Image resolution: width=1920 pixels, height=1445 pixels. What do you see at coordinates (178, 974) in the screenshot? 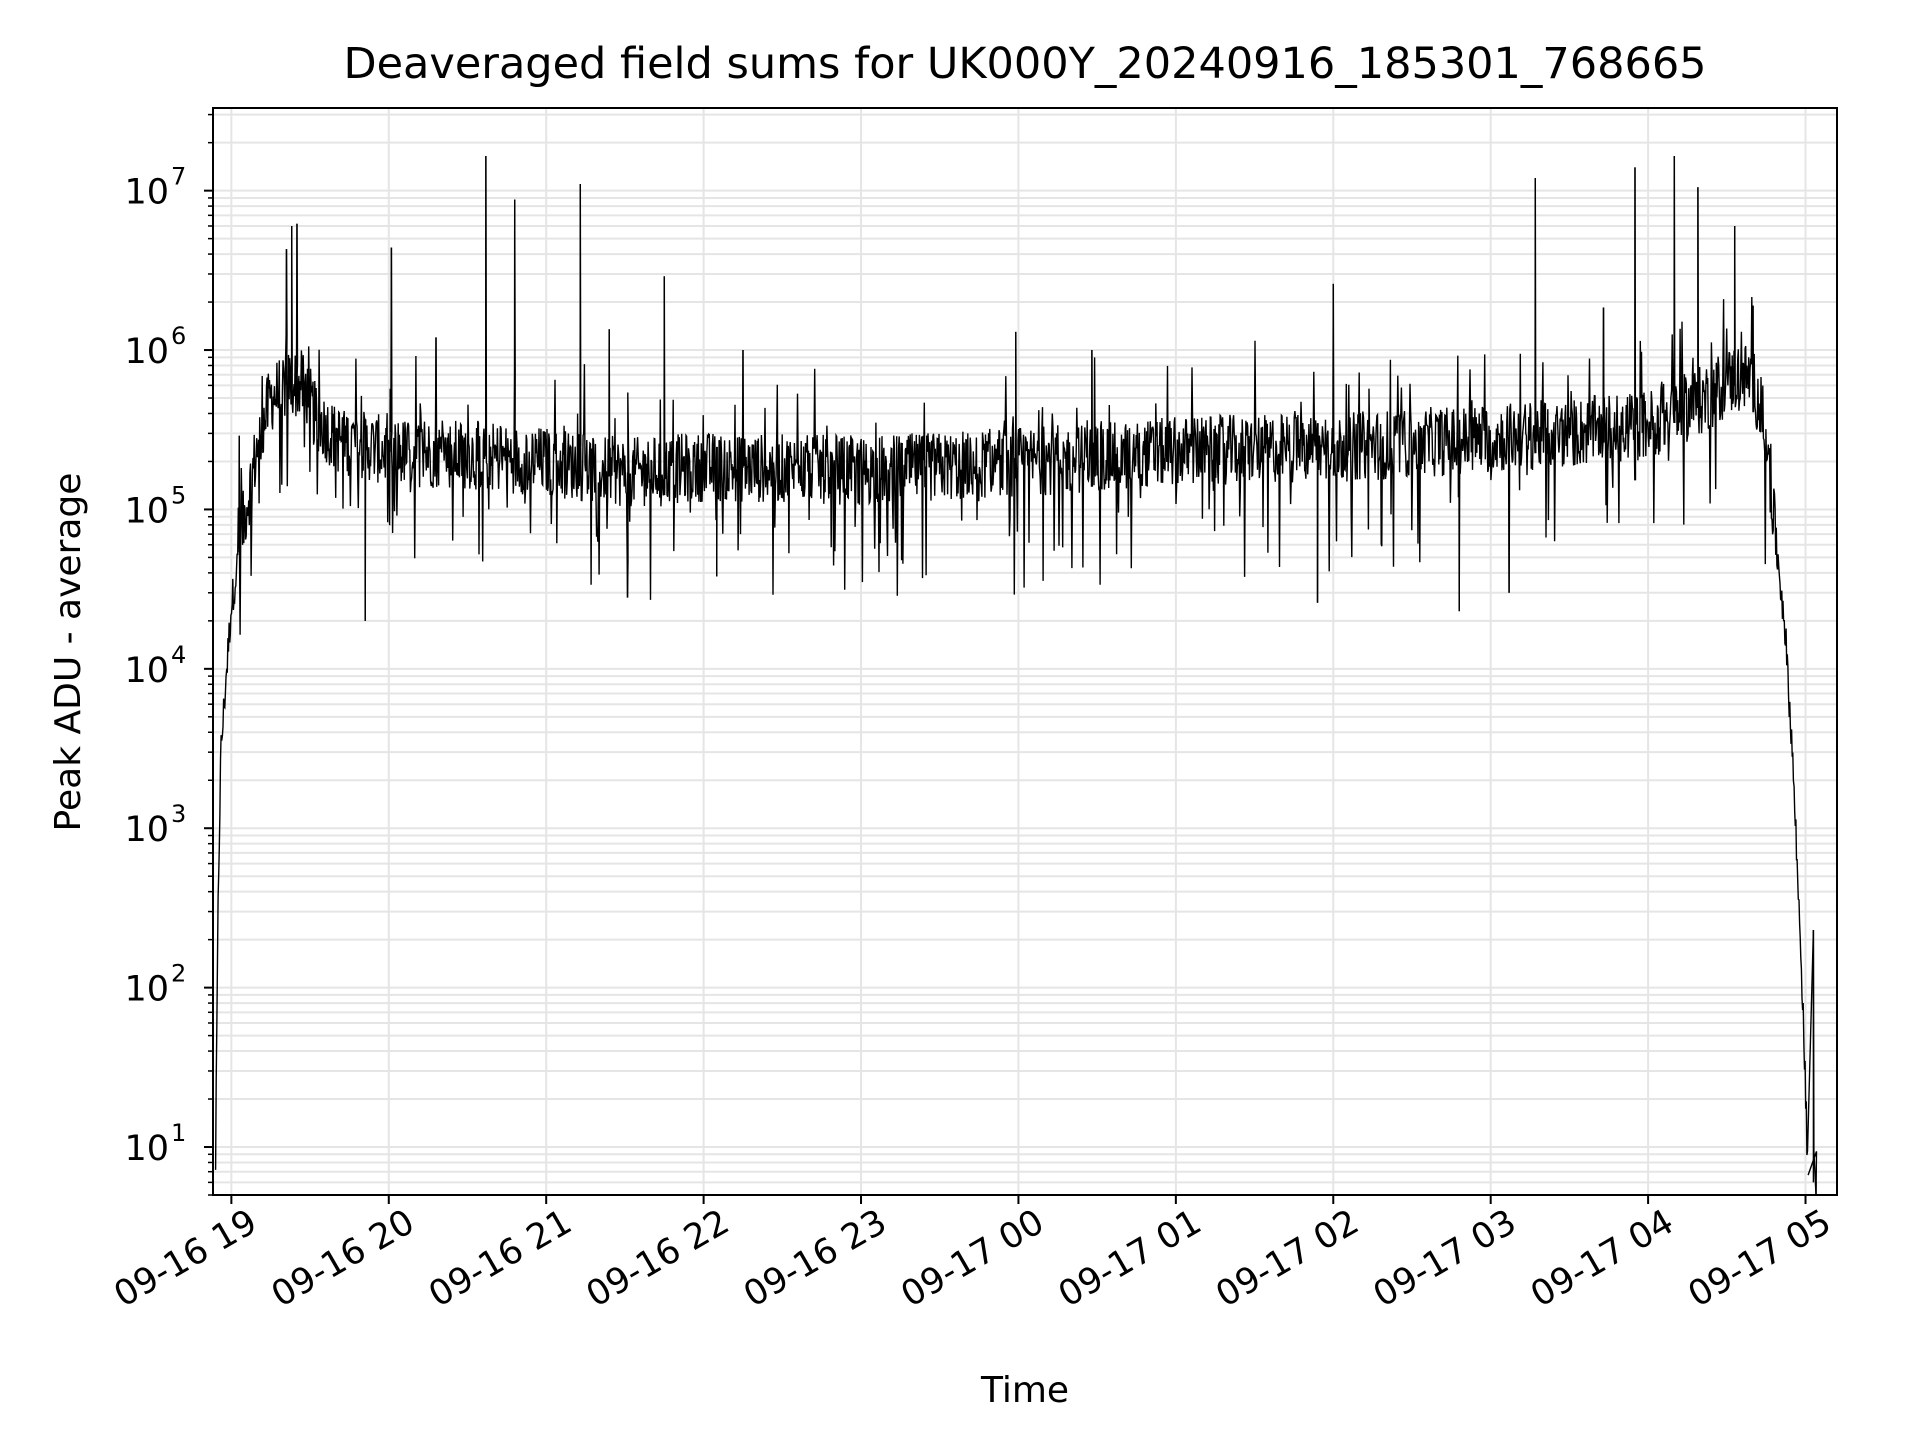
I see `y-tick-exponent: 2` at bounding box center [178, 974].